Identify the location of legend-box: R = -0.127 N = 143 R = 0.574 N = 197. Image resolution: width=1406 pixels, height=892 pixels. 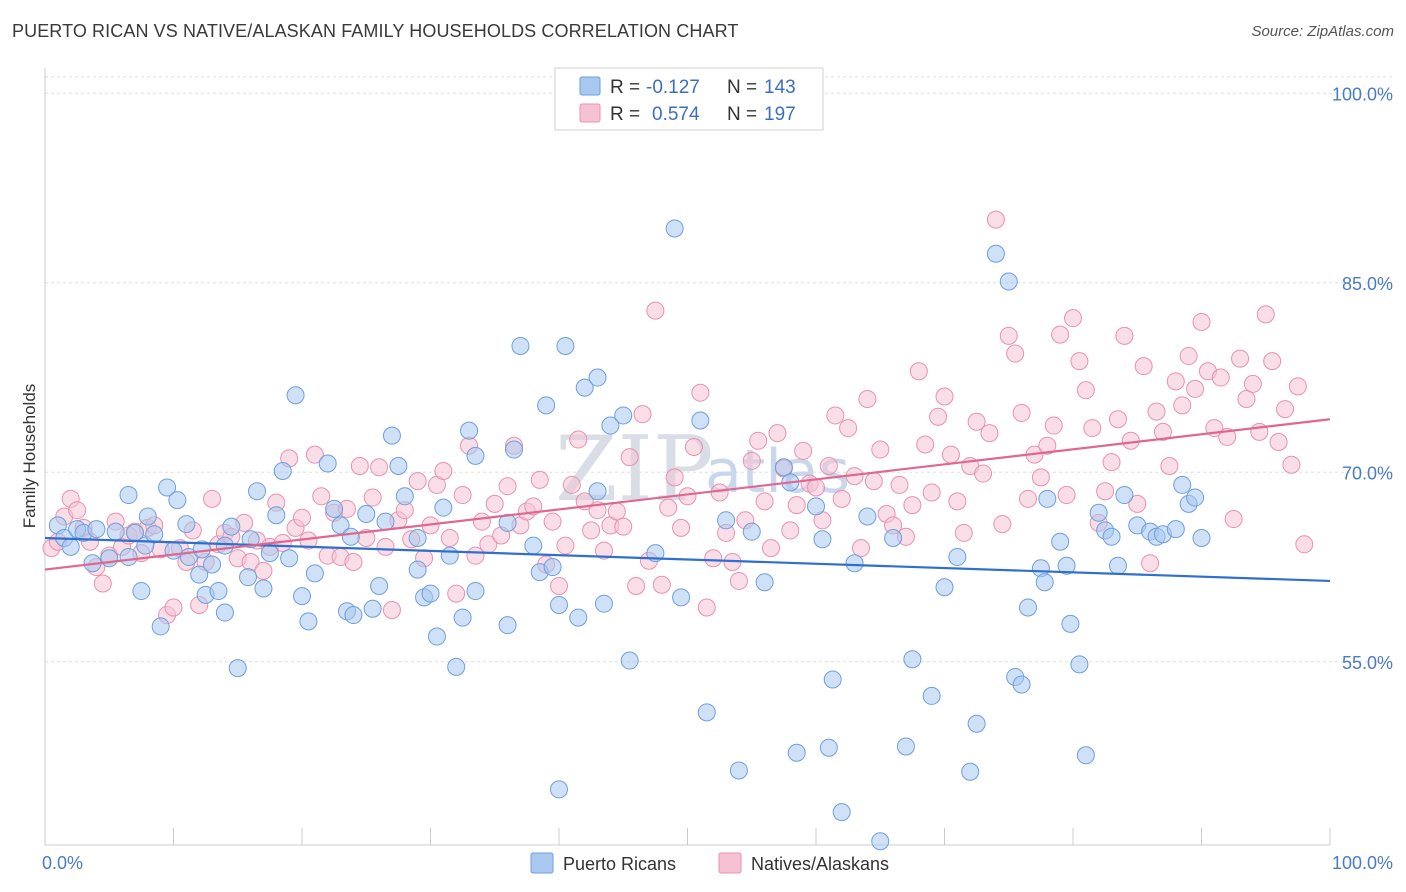
(689, 99).